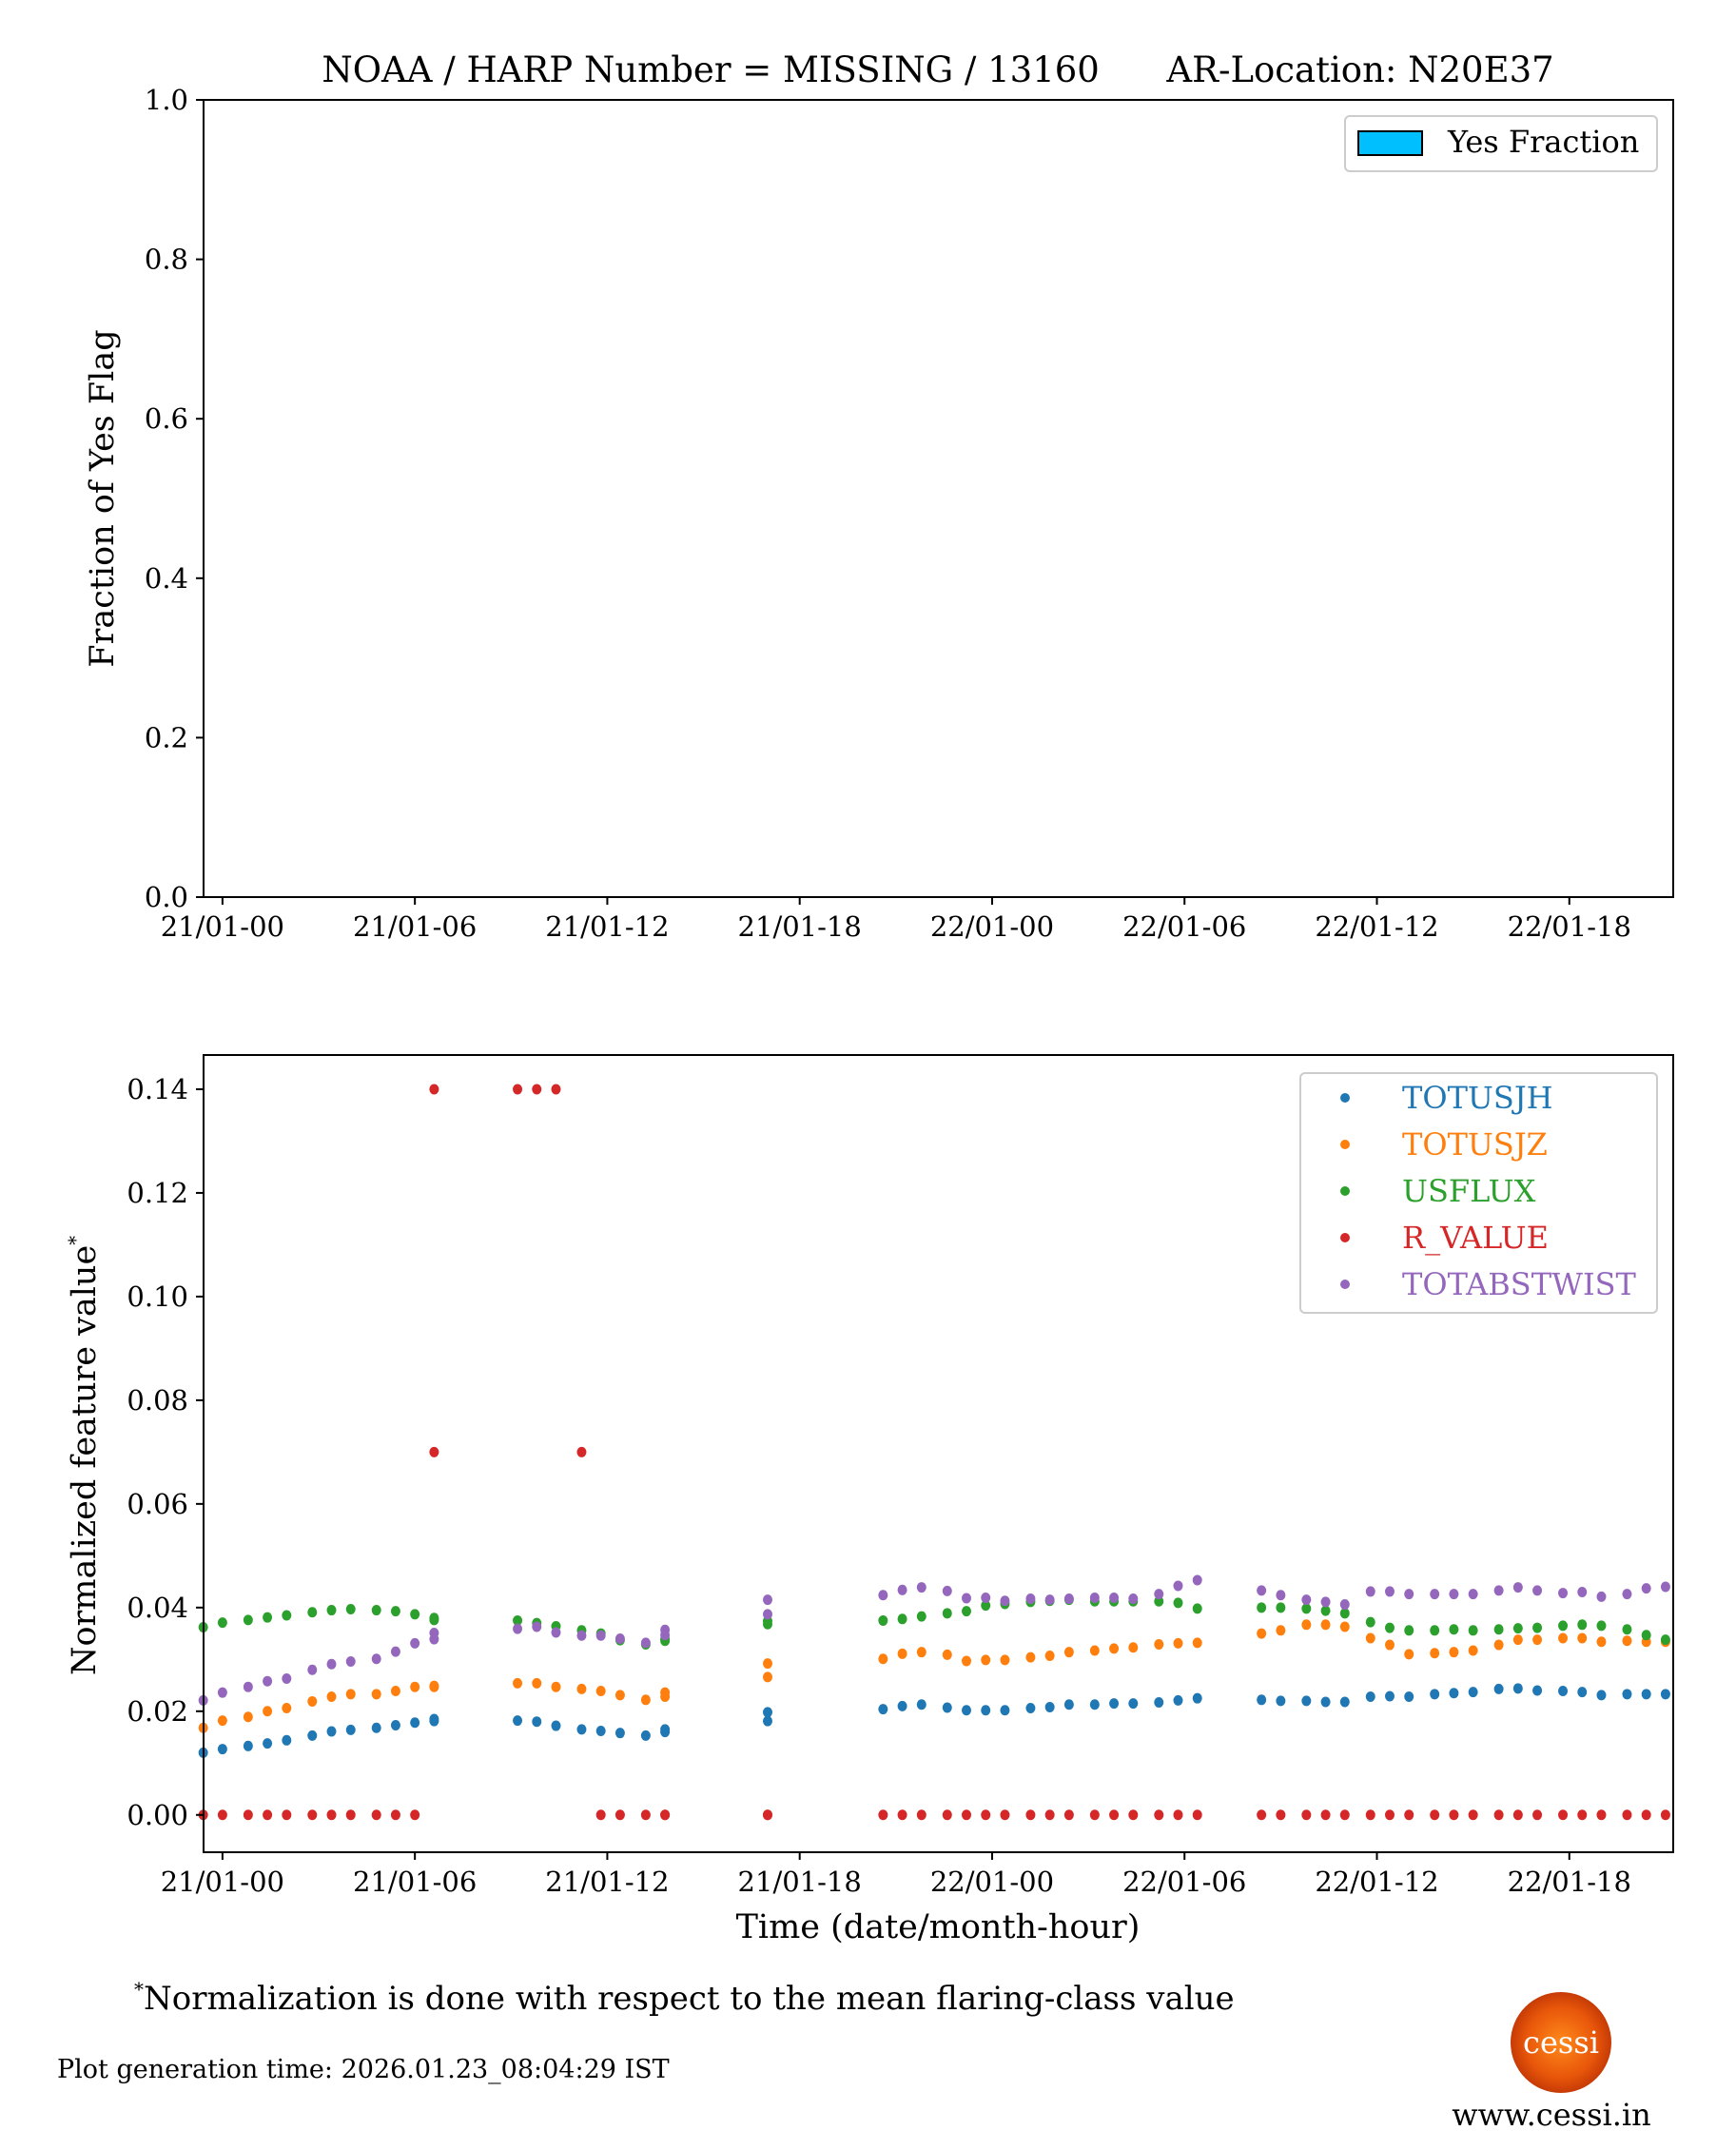  I want to click on x-tick-label: 21/01-00, so click(223, 1882).